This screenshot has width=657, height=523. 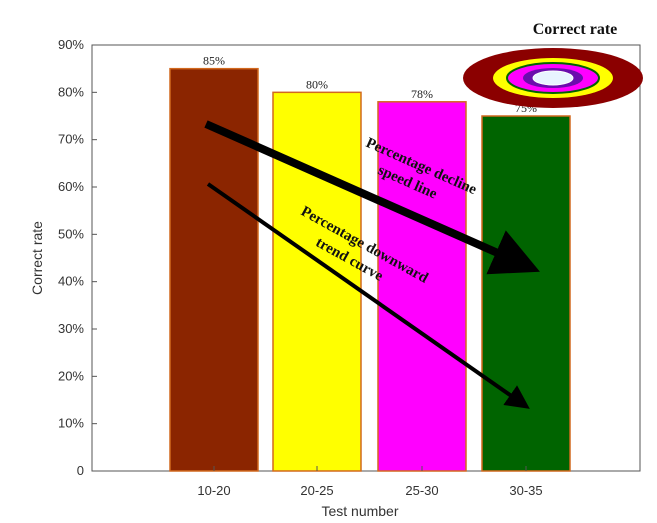 What do you see at coordinates (71, 281) in the screenshot?
I see `y-tick-label: 40%` at bounding box center [71, 281].